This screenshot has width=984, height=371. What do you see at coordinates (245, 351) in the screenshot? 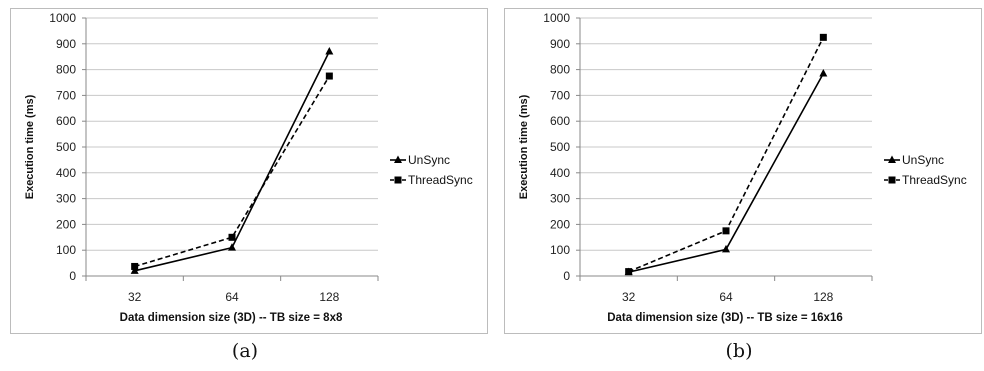
I see `caption-a: (a)` at bounding box center [245, 351].